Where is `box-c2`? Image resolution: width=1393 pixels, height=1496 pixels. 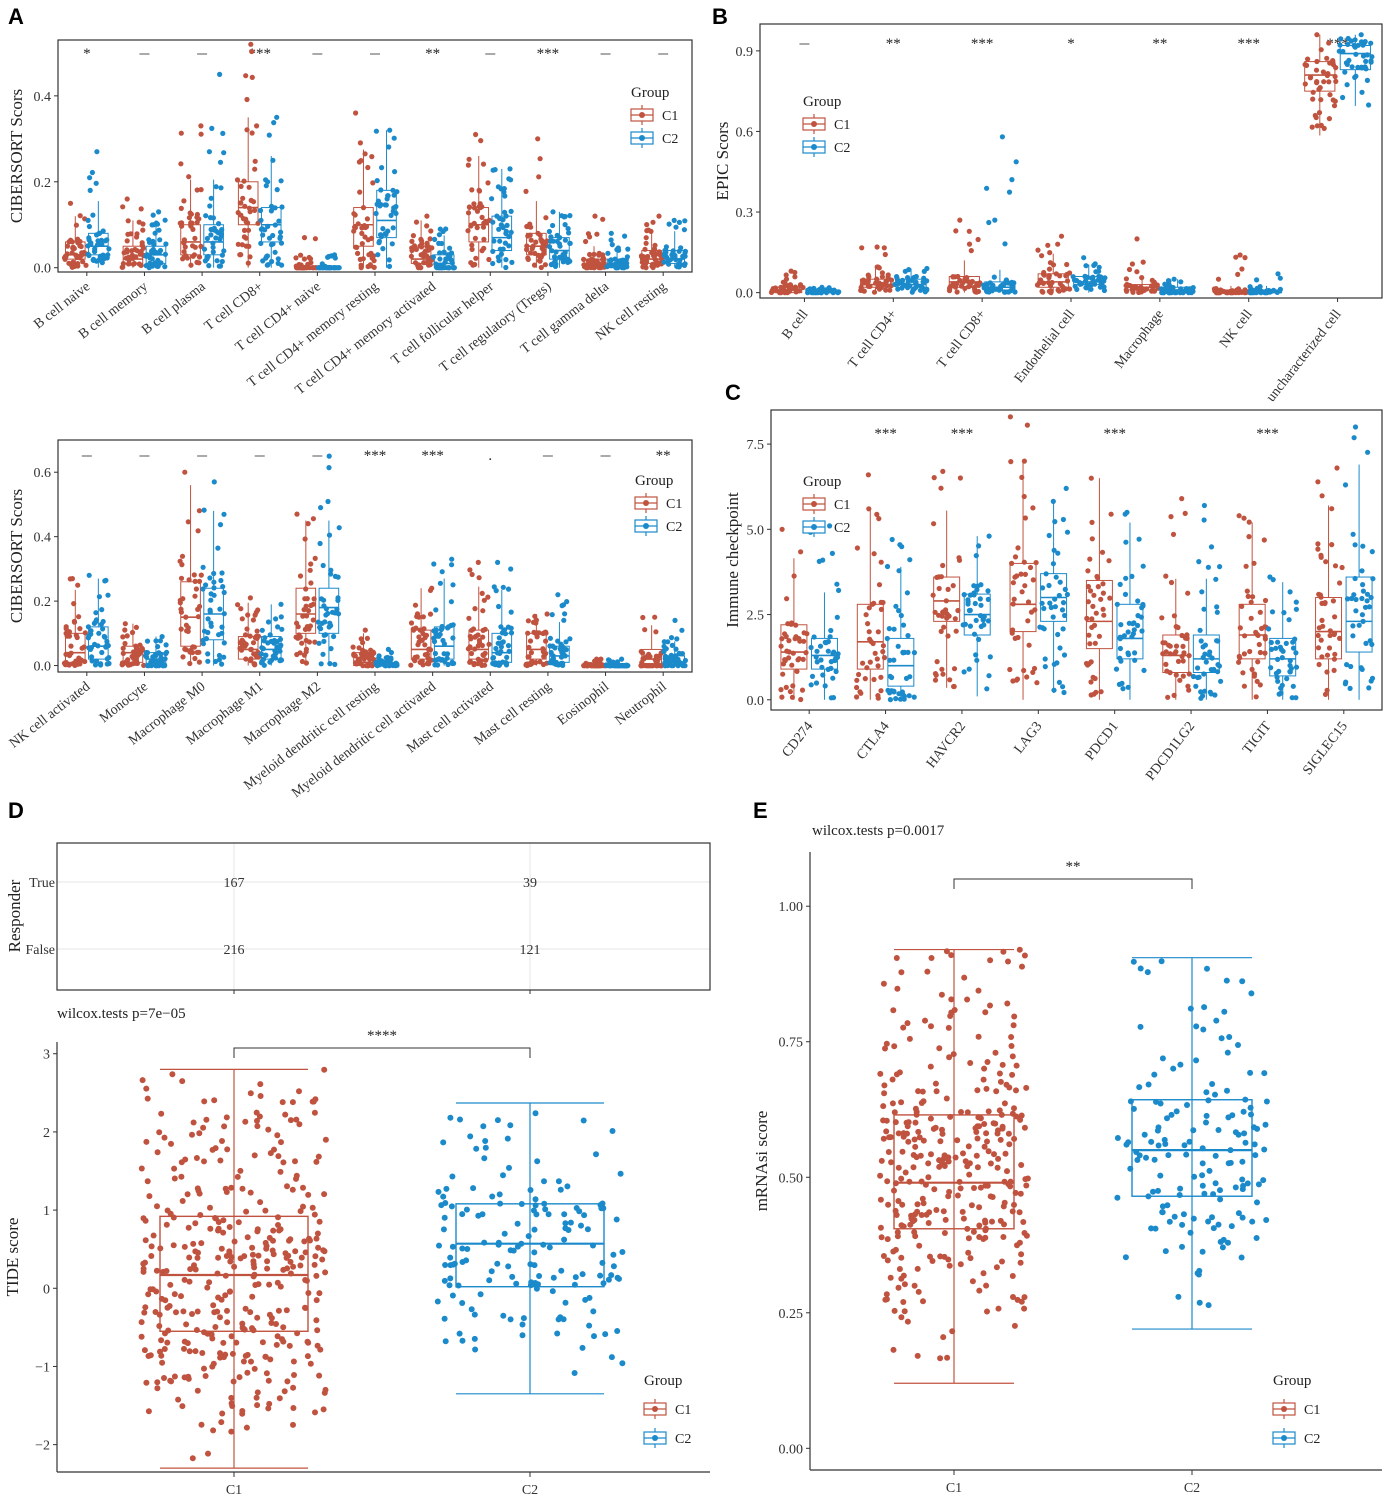
box-c2 is located at coordinates (213, 240).